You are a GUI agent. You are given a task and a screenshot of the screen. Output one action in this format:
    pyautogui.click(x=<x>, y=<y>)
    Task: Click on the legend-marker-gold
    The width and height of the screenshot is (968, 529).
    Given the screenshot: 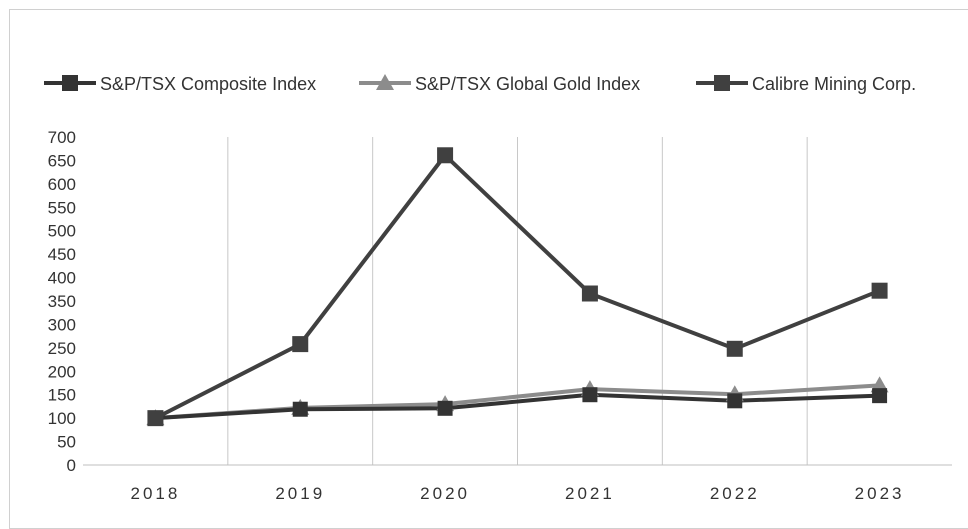 What is the action you would take?
    pyautogui.click(x=385, y=82)
    